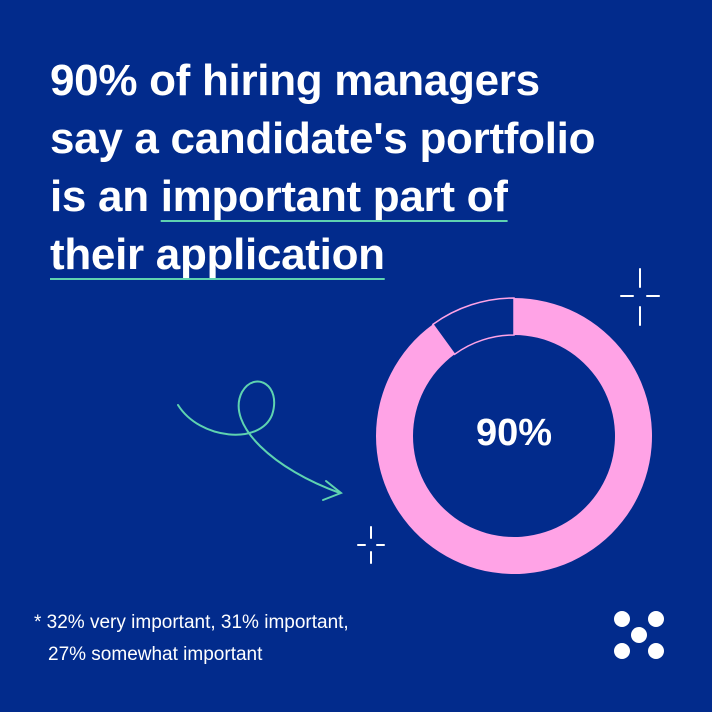 This screenshot has height=712, width=712. What do you see at coordinates (334, 196) in the screenshot?
I see `headline-underlined-text: important part of` at bounding box center [334, 196].